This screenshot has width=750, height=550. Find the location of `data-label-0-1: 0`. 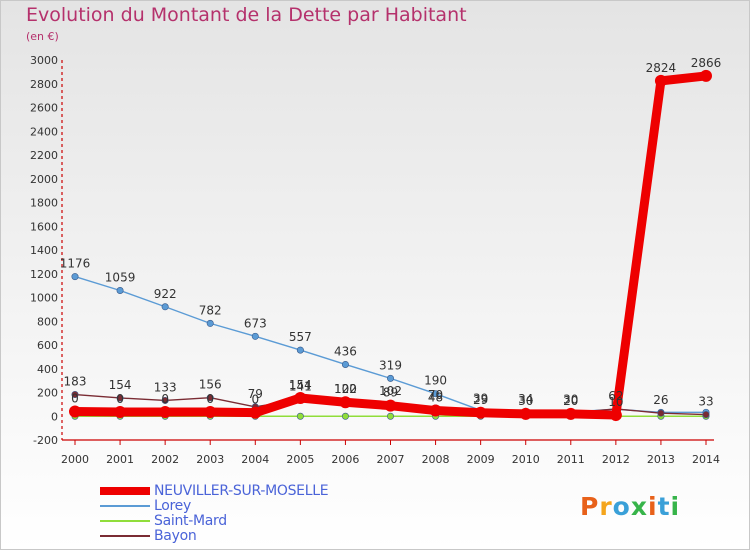

data-label-0-1: 0 is located at coordinates (120, 399).